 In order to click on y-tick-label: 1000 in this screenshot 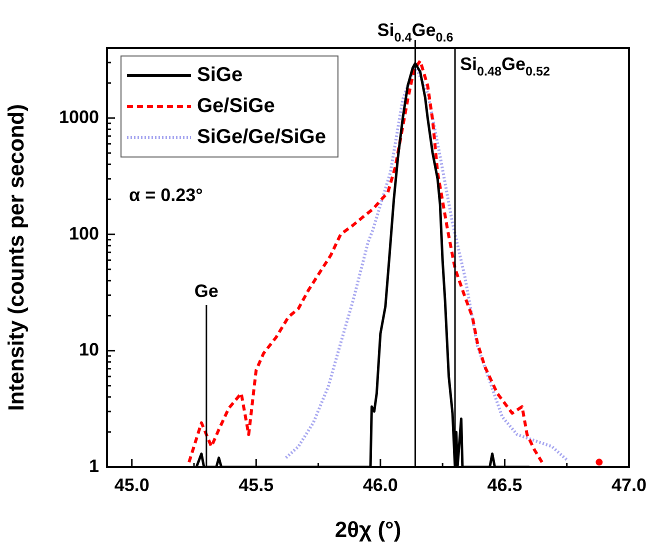, I will do `click(78, 117)`.